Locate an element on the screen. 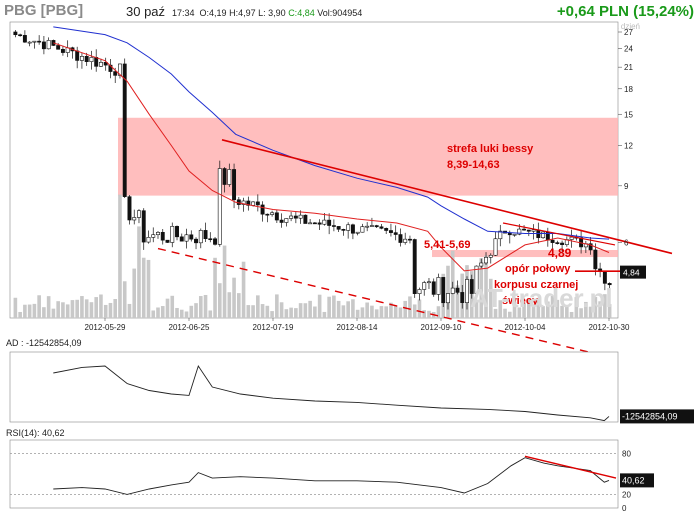  x-tick-label: 2012-09-10 is located at coordinates (441, 327).